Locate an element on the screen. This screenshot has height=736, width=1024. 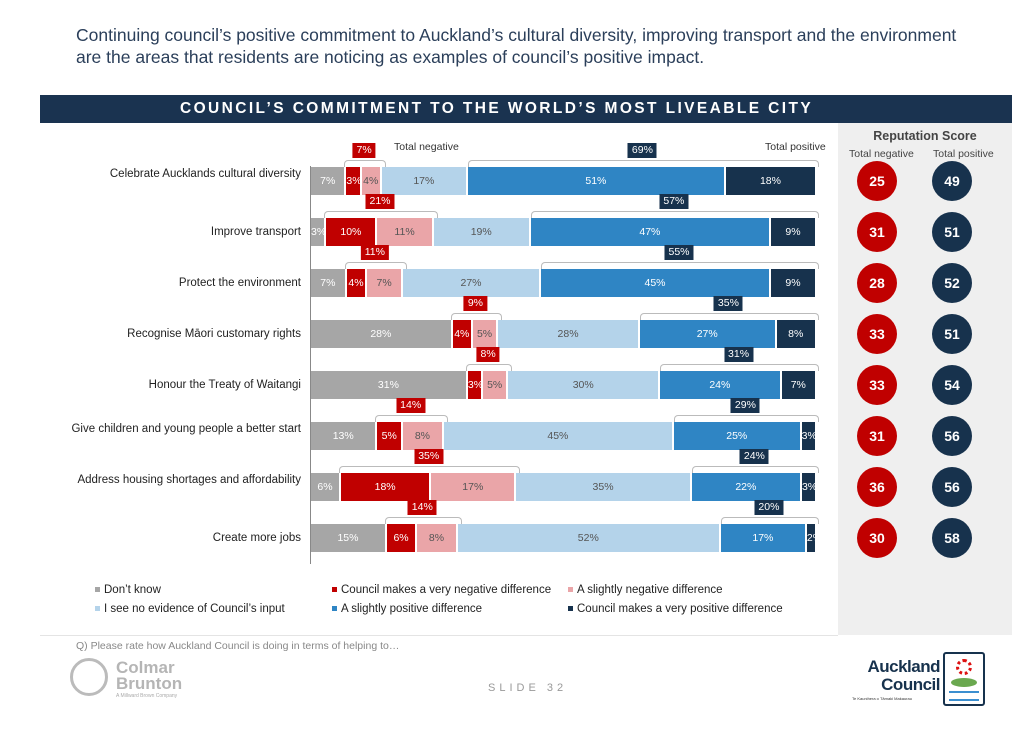
reputation-positive-circle: 54 is located at coordinates (952, 385).